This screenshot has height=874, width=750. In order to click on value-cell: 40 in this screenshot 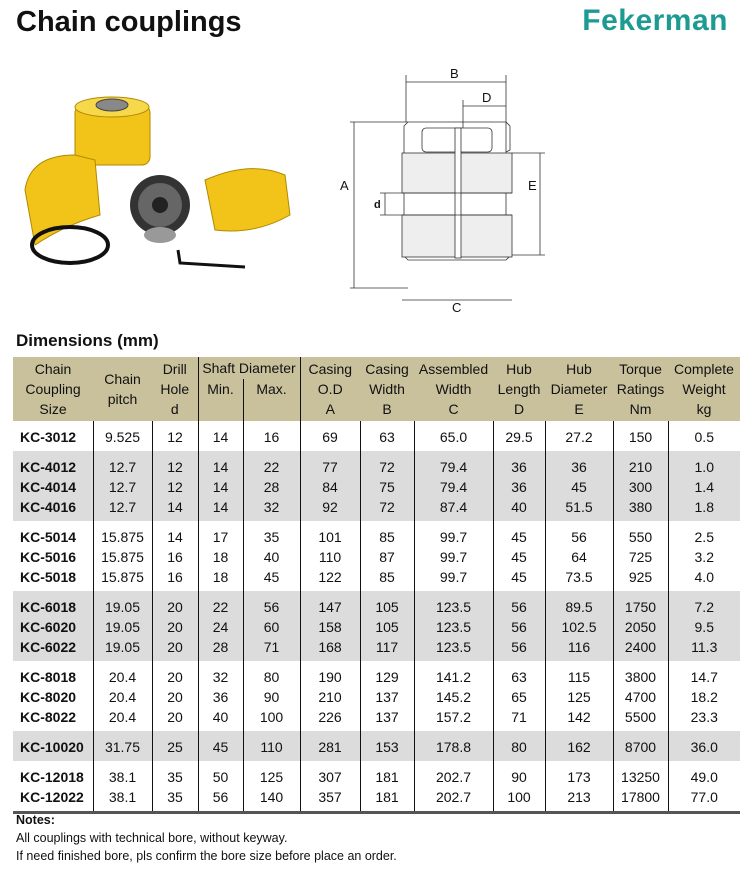, I will do `click(518, 509)`.